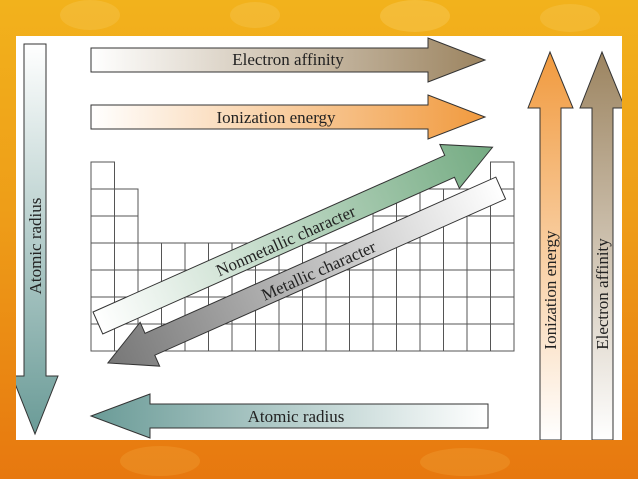 The height and width of the screenshot is (479, 638). Describe the element at coordinates (35, 246) in the screenshot. I see `atomic-radius-left-label: Atomic radius` at that location.